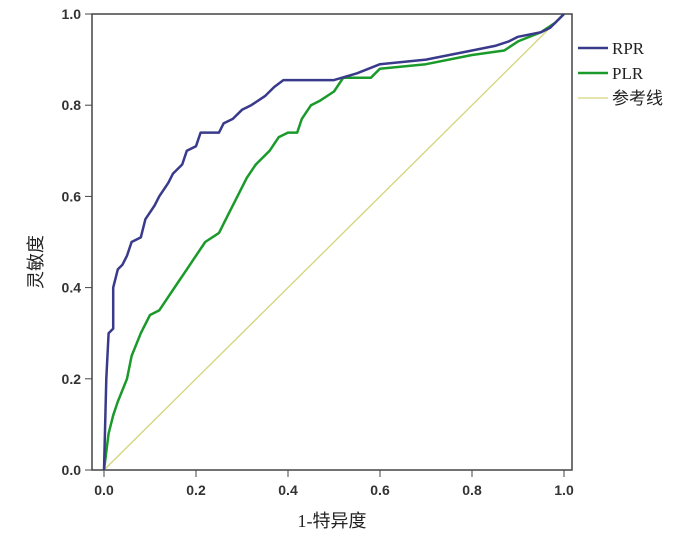 This screenshot has width=700, height=538. I want to click on x-tick-label: 0.8, so click(472, 490).